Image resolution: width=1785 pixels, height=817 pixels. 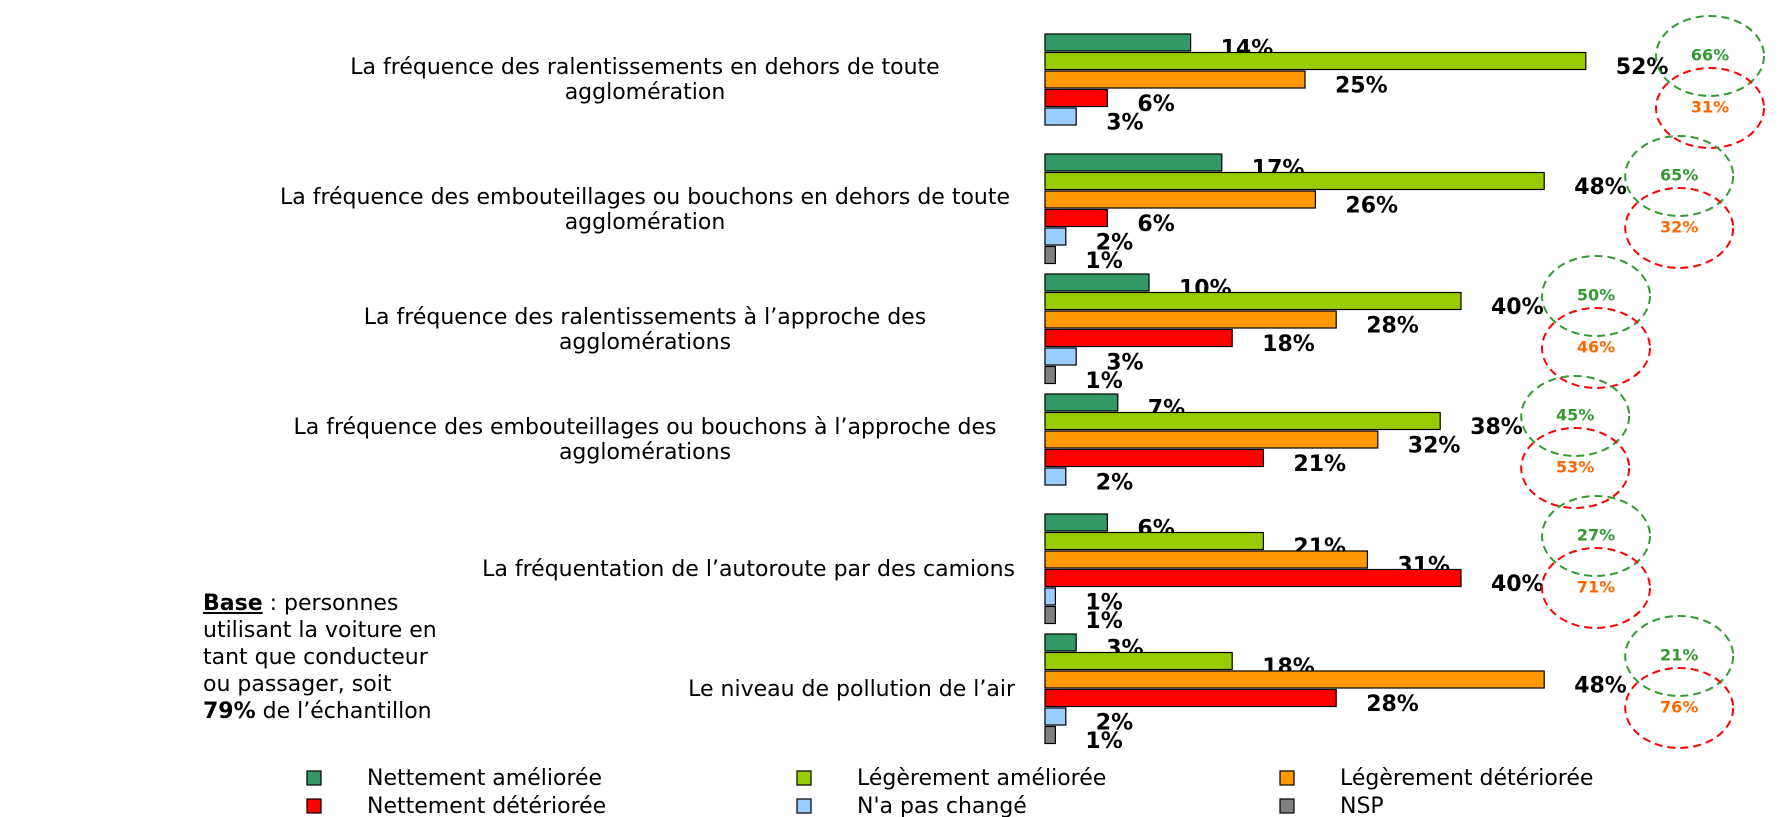 I want to click on data-label: 18%, so click(x=1288, y=344).